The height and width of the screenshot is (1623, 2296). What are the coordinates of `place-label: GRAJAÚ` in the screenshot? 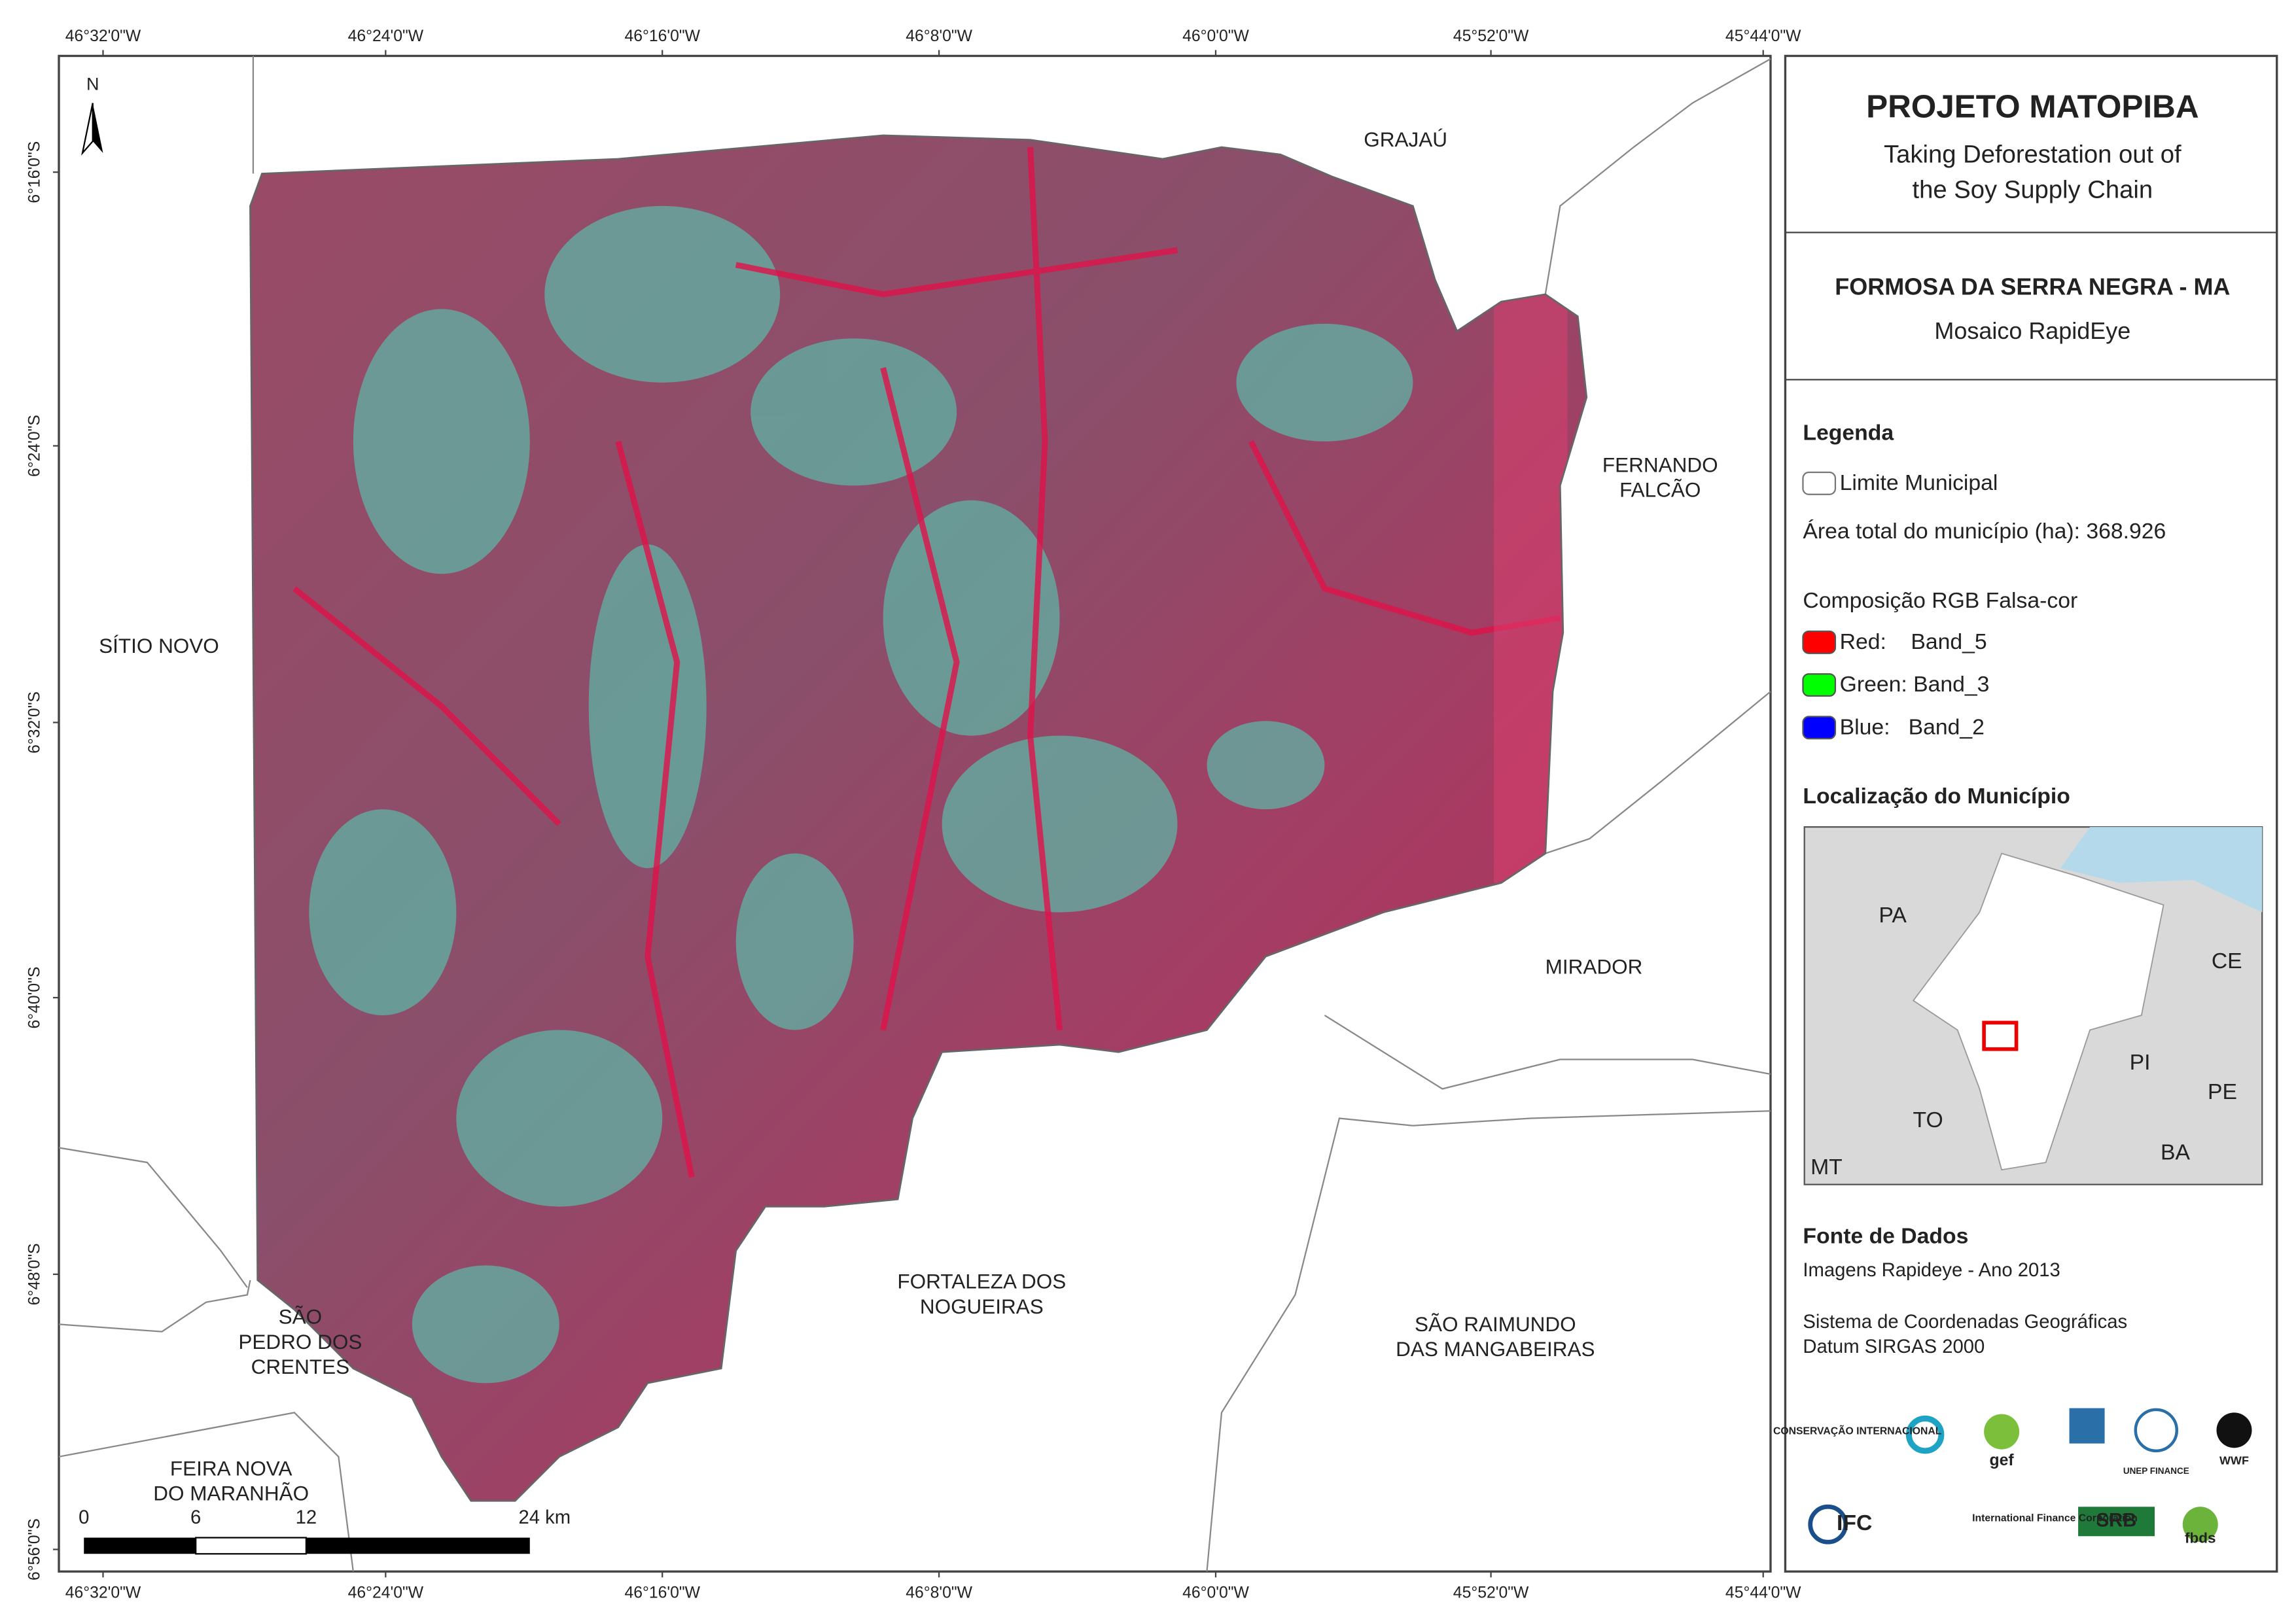 It's located at (1405, 140).